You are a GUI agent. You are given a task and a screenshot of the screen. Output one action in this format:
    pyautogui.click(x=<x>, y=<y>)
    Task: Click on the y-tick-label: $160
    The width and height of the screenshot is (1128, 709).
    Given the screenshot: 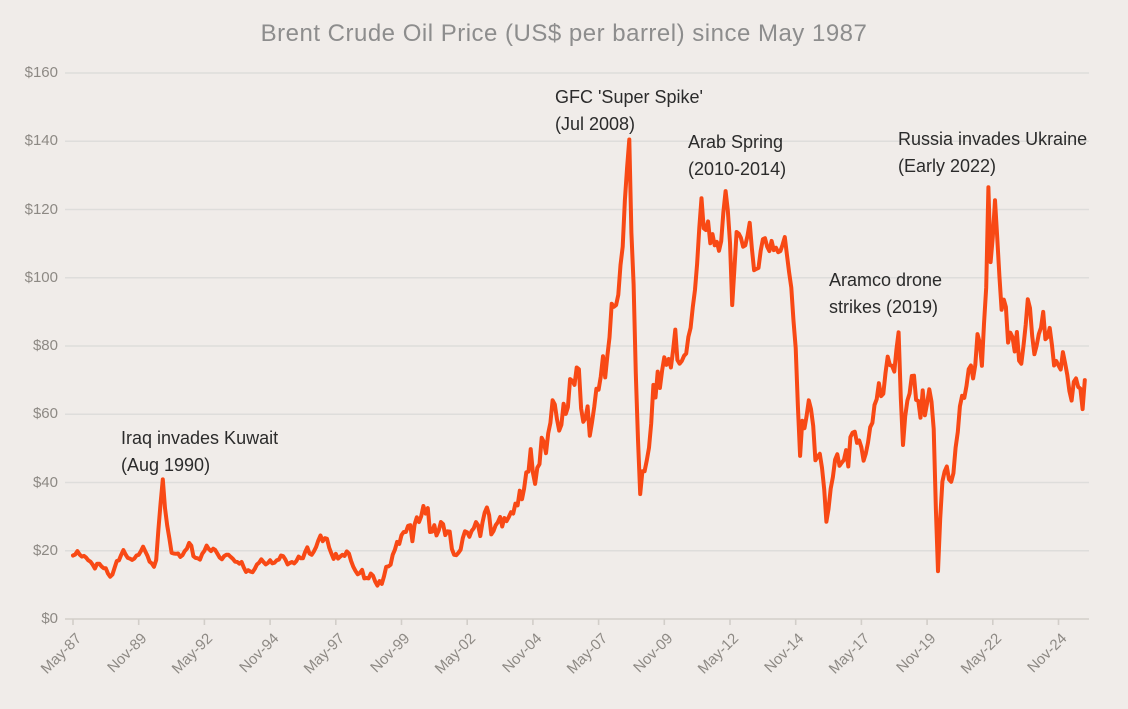 What is the action you would take?
    pyautogui.click(x=41, y=72)
    